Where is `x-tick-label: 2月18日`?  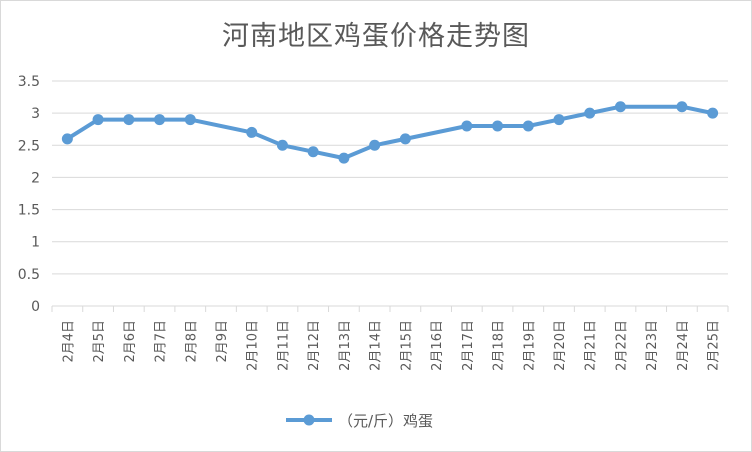
x-tick-label: 2月18日 is located at coordinates (499, 345).